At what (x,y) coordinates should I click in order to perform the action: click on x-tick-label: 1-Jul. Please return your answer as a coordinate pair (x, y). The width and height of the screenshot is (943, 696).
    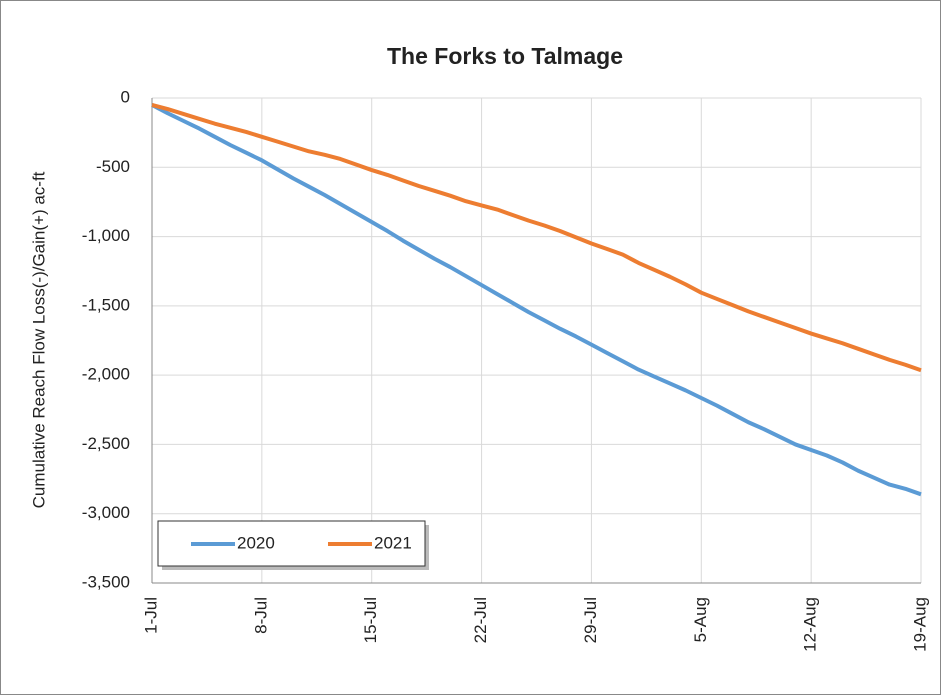
    Looking at the image, I should click on (150, 615).